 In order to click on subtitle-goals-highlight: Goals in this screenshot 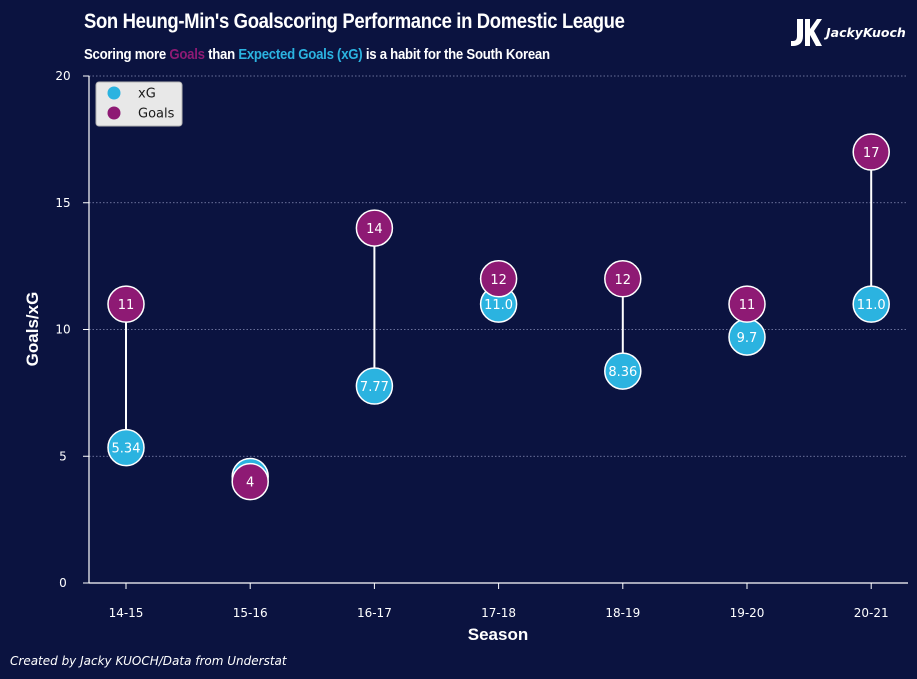, I will do `click(187, 54)`.